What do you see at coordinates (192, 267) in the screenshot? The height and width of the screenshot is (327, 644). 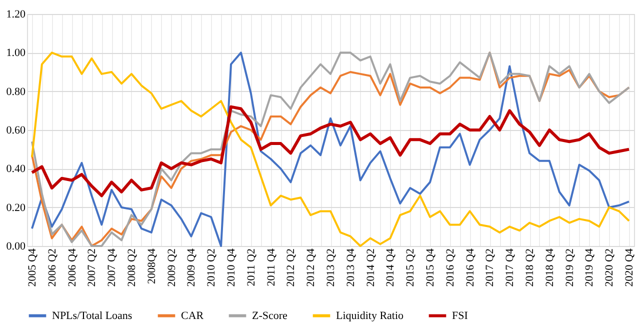 I see `x-tick-label: 2009 Q4` at bounding box center [192, 267].